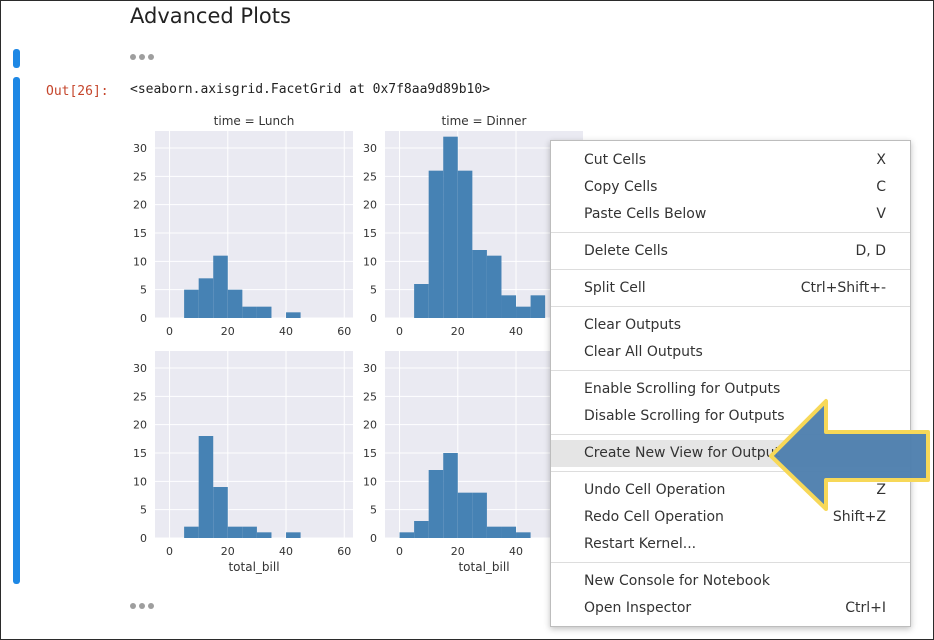  Describe the element at coordinates (730, 288) in the screenshot. I see `menu-item-split-cell: Split Cell Ctrl+Shift+-` at that location.